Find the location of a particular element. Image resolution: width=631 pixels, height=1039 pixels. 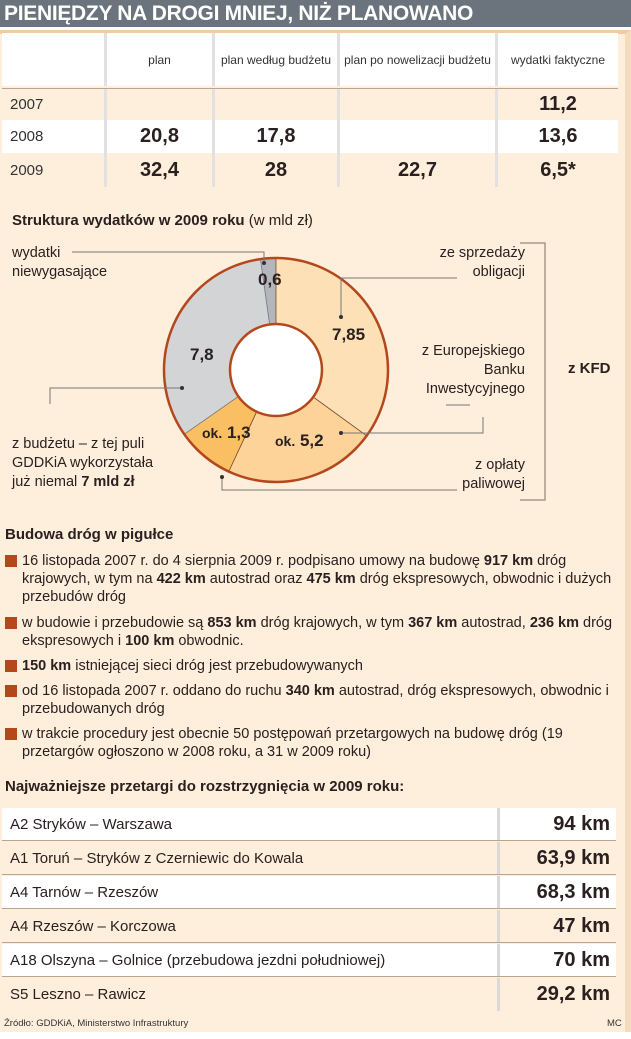

bullet-bold: 853 km is located at coordinates (232, 623).